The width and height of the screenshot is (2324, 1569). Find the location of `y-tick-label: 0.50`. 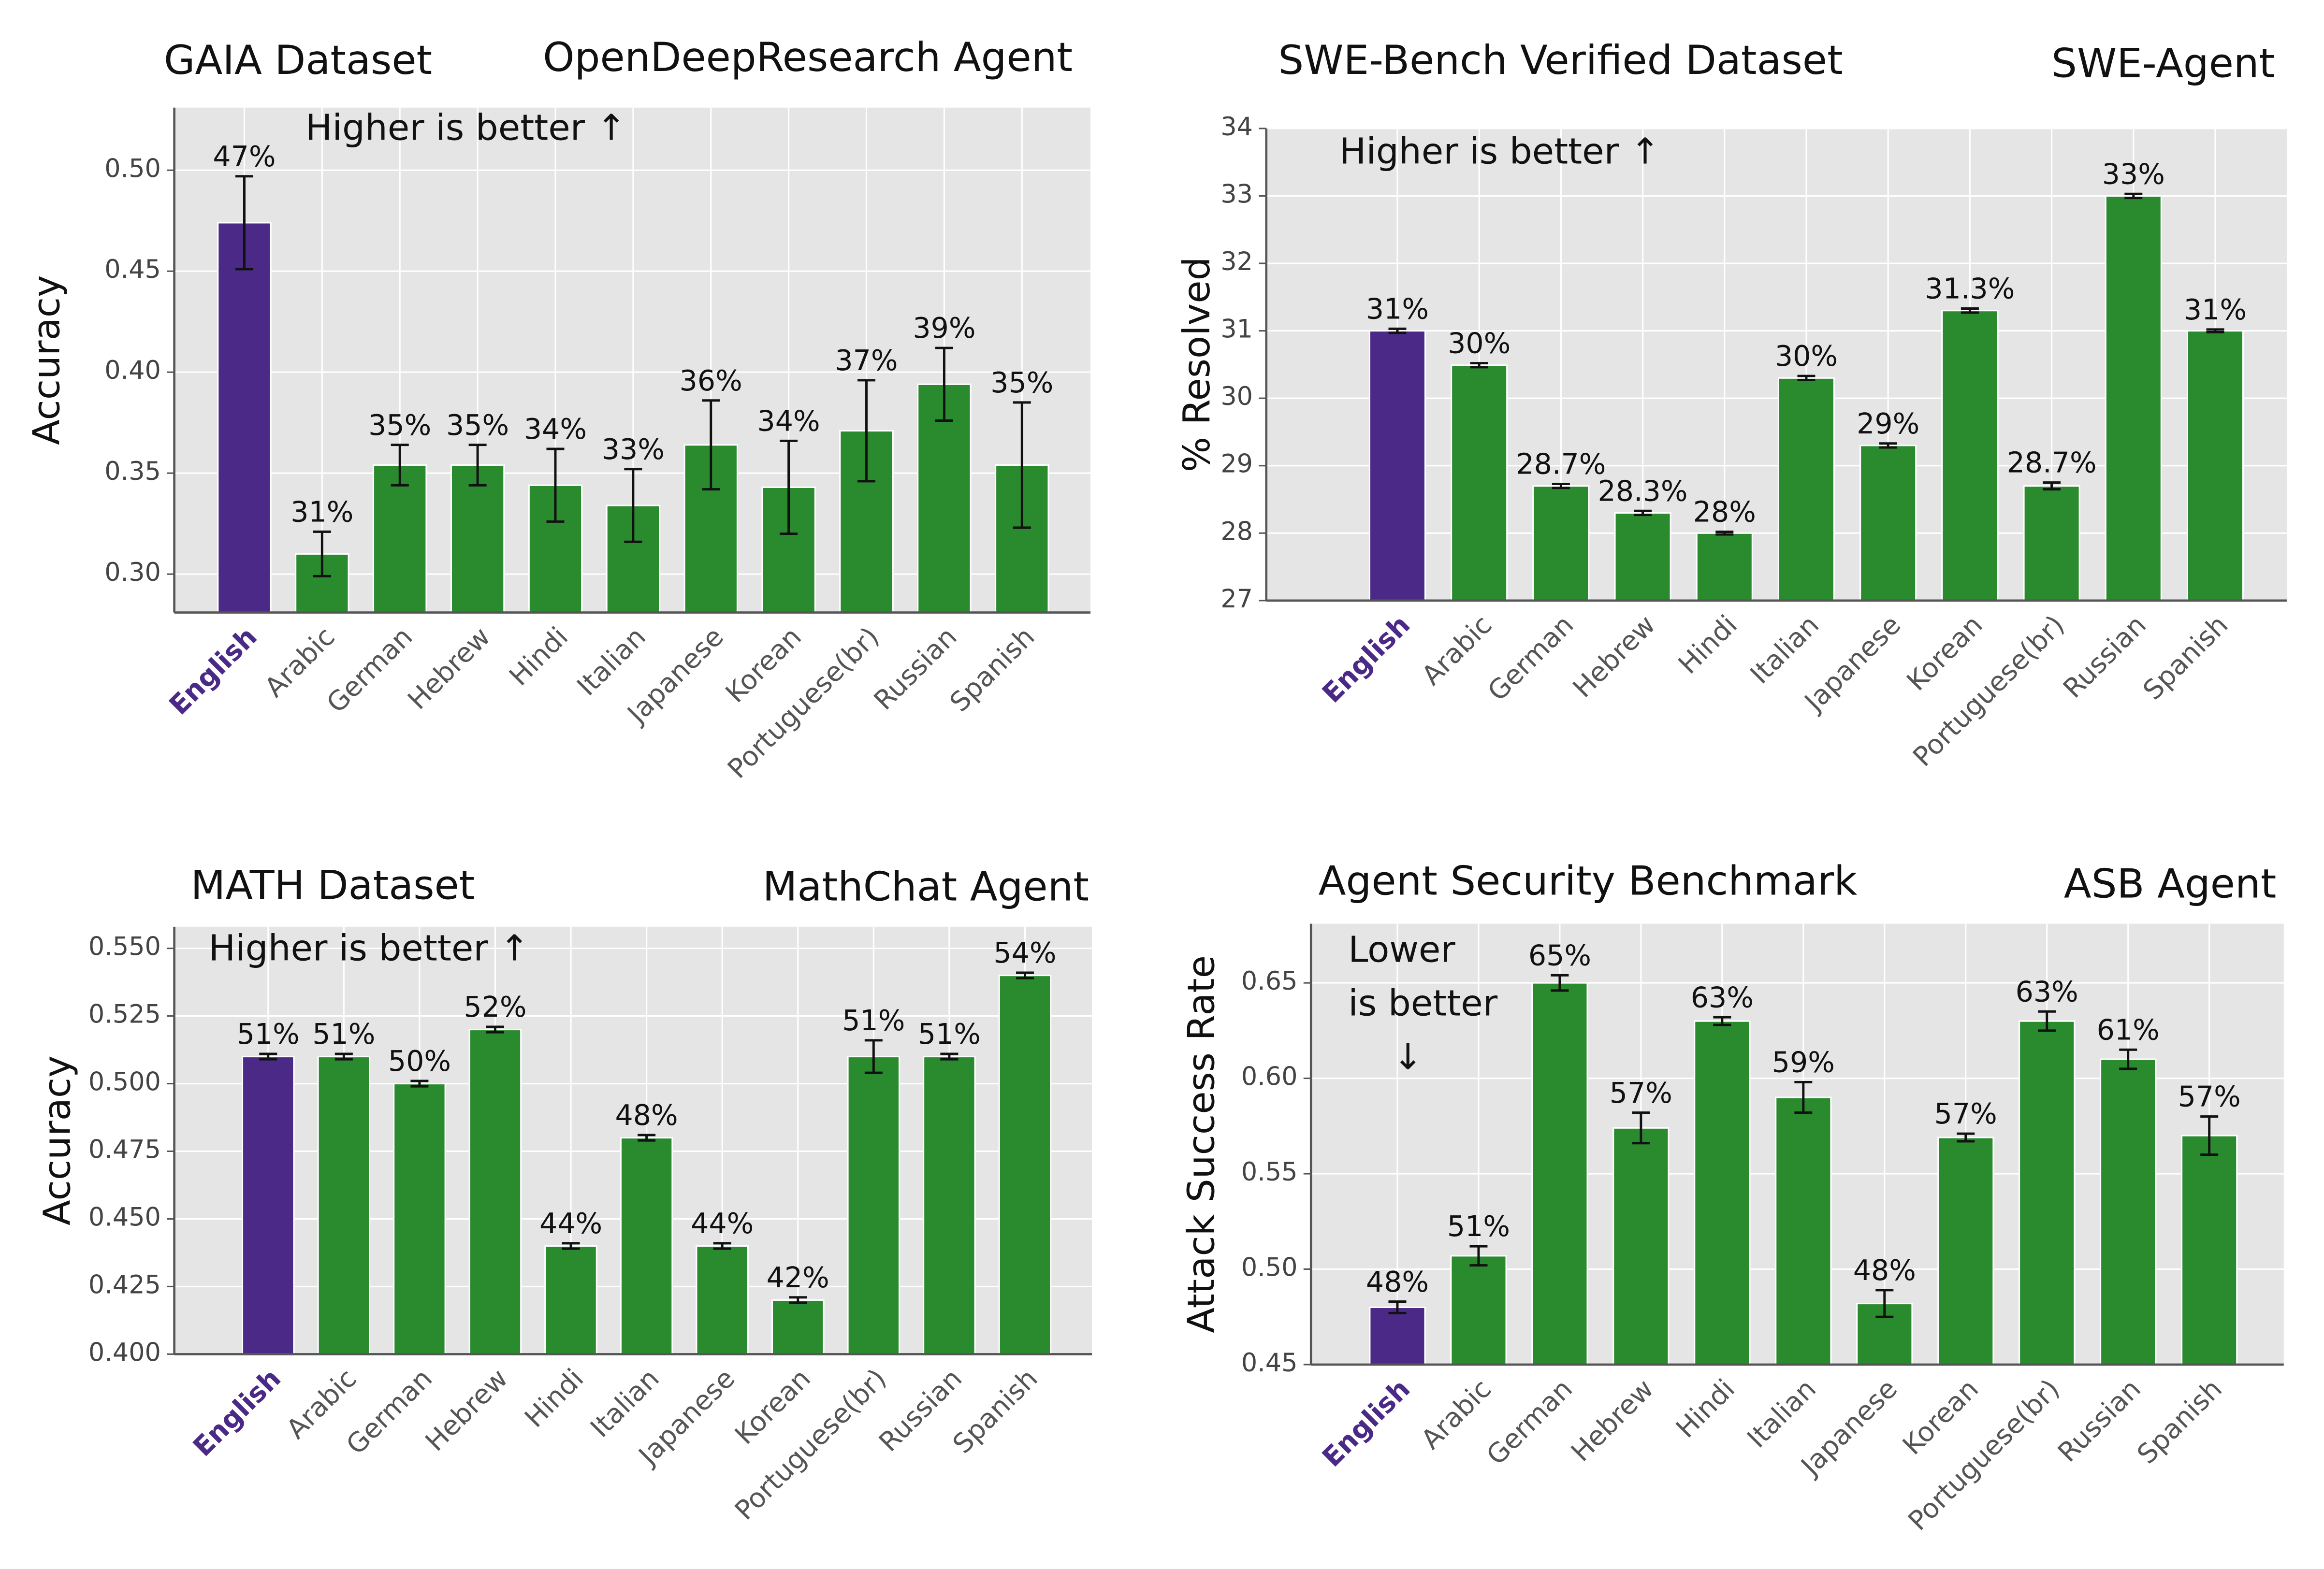

y-tick-label: 0.50 is located at coordinates (1269, 1267).